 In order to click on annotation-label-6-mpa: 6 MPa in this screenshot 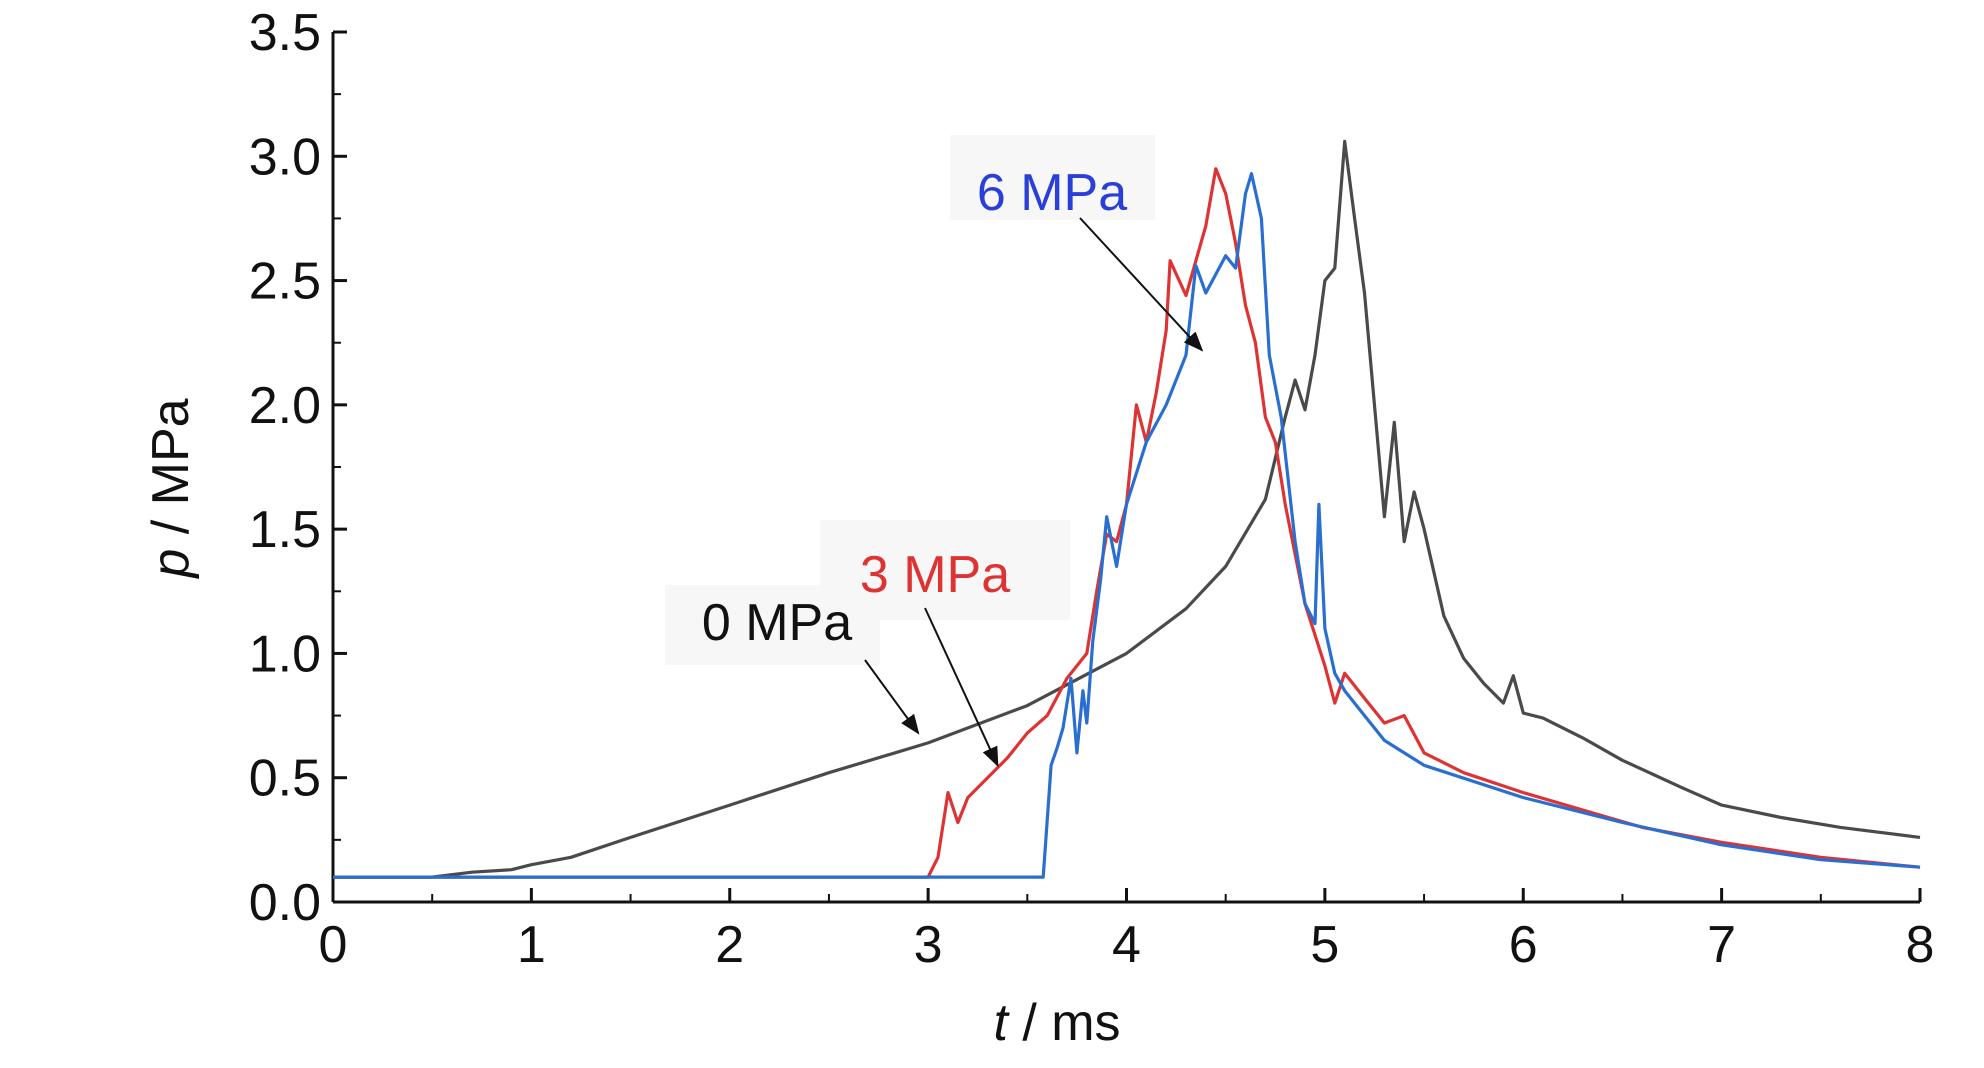, I will do `click(1052, 193)`.